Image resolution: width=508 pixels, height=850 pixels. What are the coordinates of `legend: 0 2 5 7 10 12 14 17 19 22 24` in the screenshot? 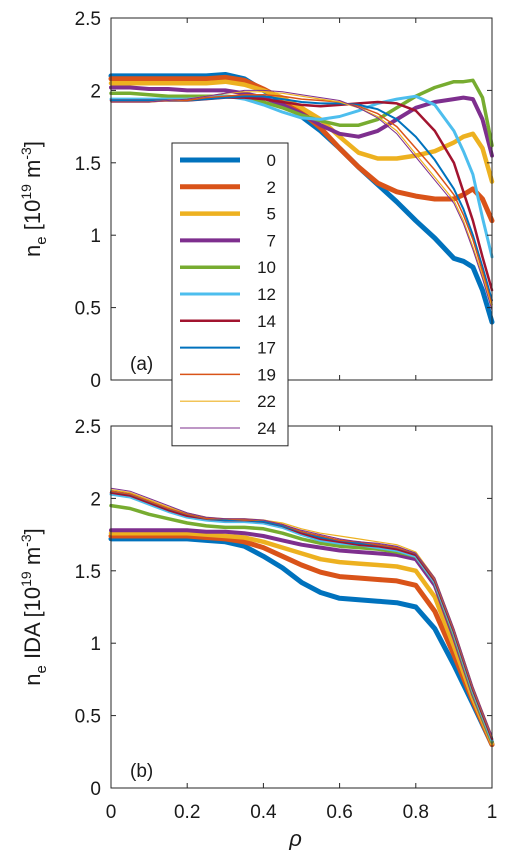 It's located at (230, 294).